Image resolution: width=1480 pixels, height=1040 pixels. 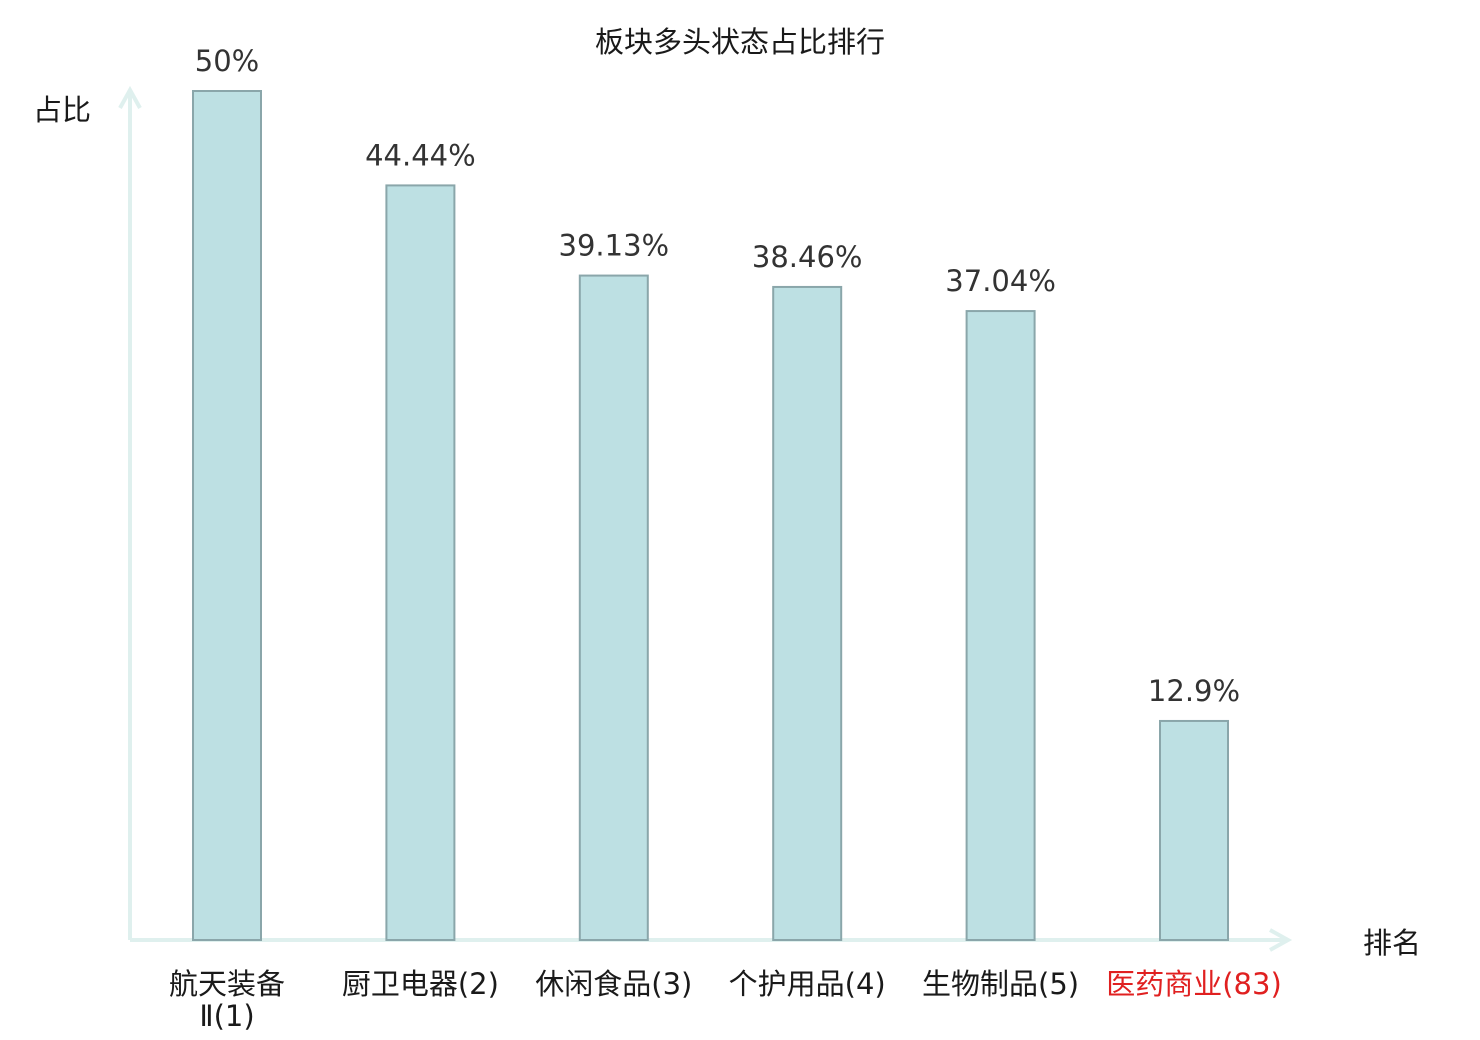 I want to click on x-axis-arrow, so click(x=1281, y=940).